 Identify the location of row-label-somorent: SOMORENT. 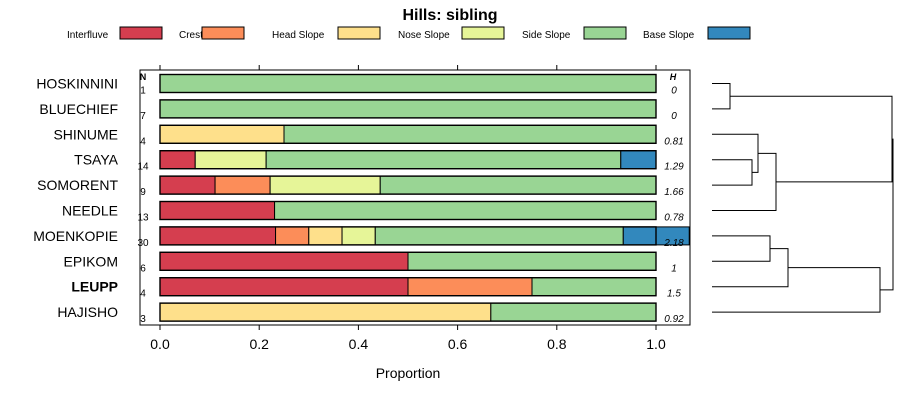
(77, 185).